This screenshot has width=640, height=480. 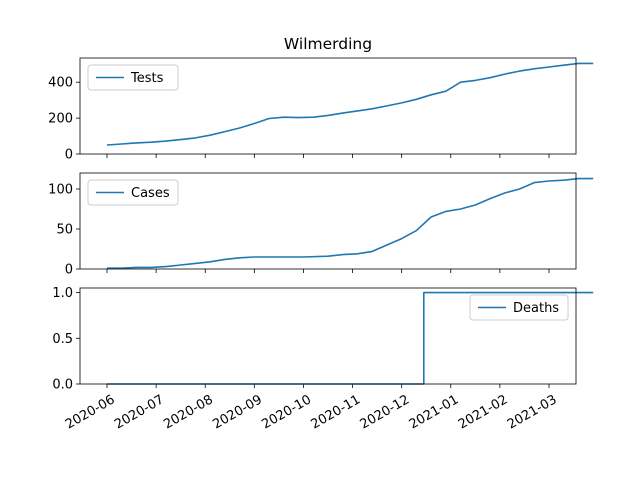 I want to click on y-tick-label-tests-0: 0, so click(x=69, y=155).